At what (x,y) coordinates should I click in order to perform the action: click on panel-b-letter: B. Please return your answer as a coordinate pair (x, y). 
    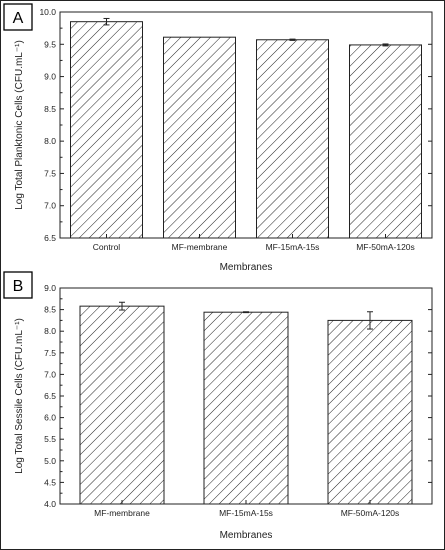
    Looking at the image, I should click on (18, 286).